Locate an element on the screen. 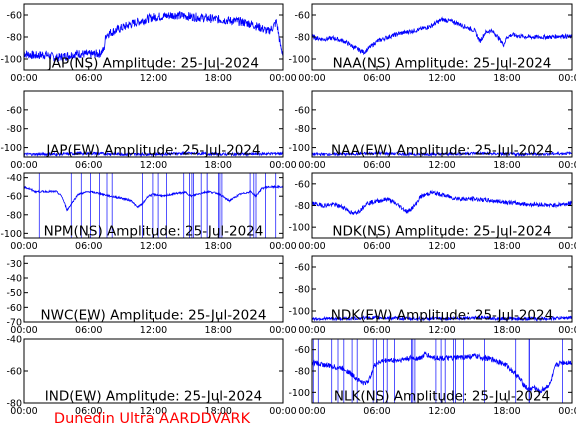 The image size is (576, 432). panel-title: NLK(NS) Amplitude: 25-Jul-2024 is located at coordinates (442, 397).